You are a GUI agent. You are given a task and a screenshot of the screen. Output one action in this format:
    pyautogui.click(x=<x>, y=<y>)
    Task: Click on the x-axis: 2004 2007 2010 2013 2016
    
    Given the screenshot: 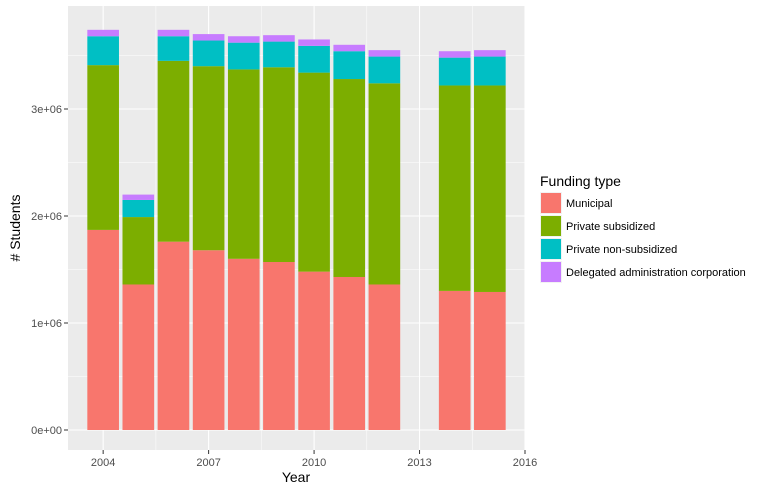 What is the action you would take?
    pyautogui.click(x=314, y=459)
    